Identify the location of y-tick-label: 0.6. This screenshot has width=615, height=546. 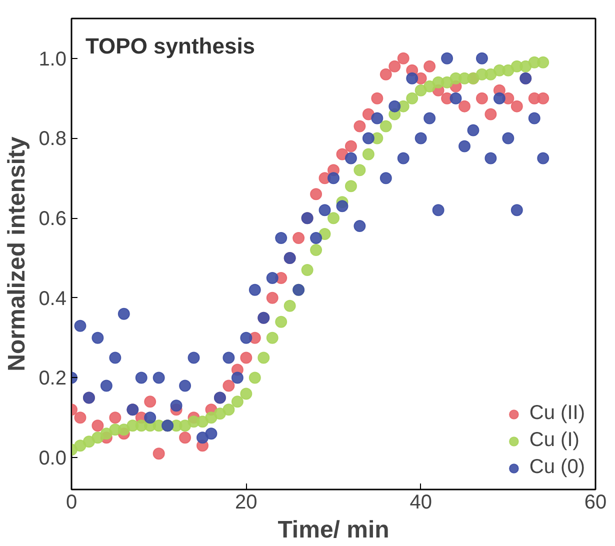
(52, 219).